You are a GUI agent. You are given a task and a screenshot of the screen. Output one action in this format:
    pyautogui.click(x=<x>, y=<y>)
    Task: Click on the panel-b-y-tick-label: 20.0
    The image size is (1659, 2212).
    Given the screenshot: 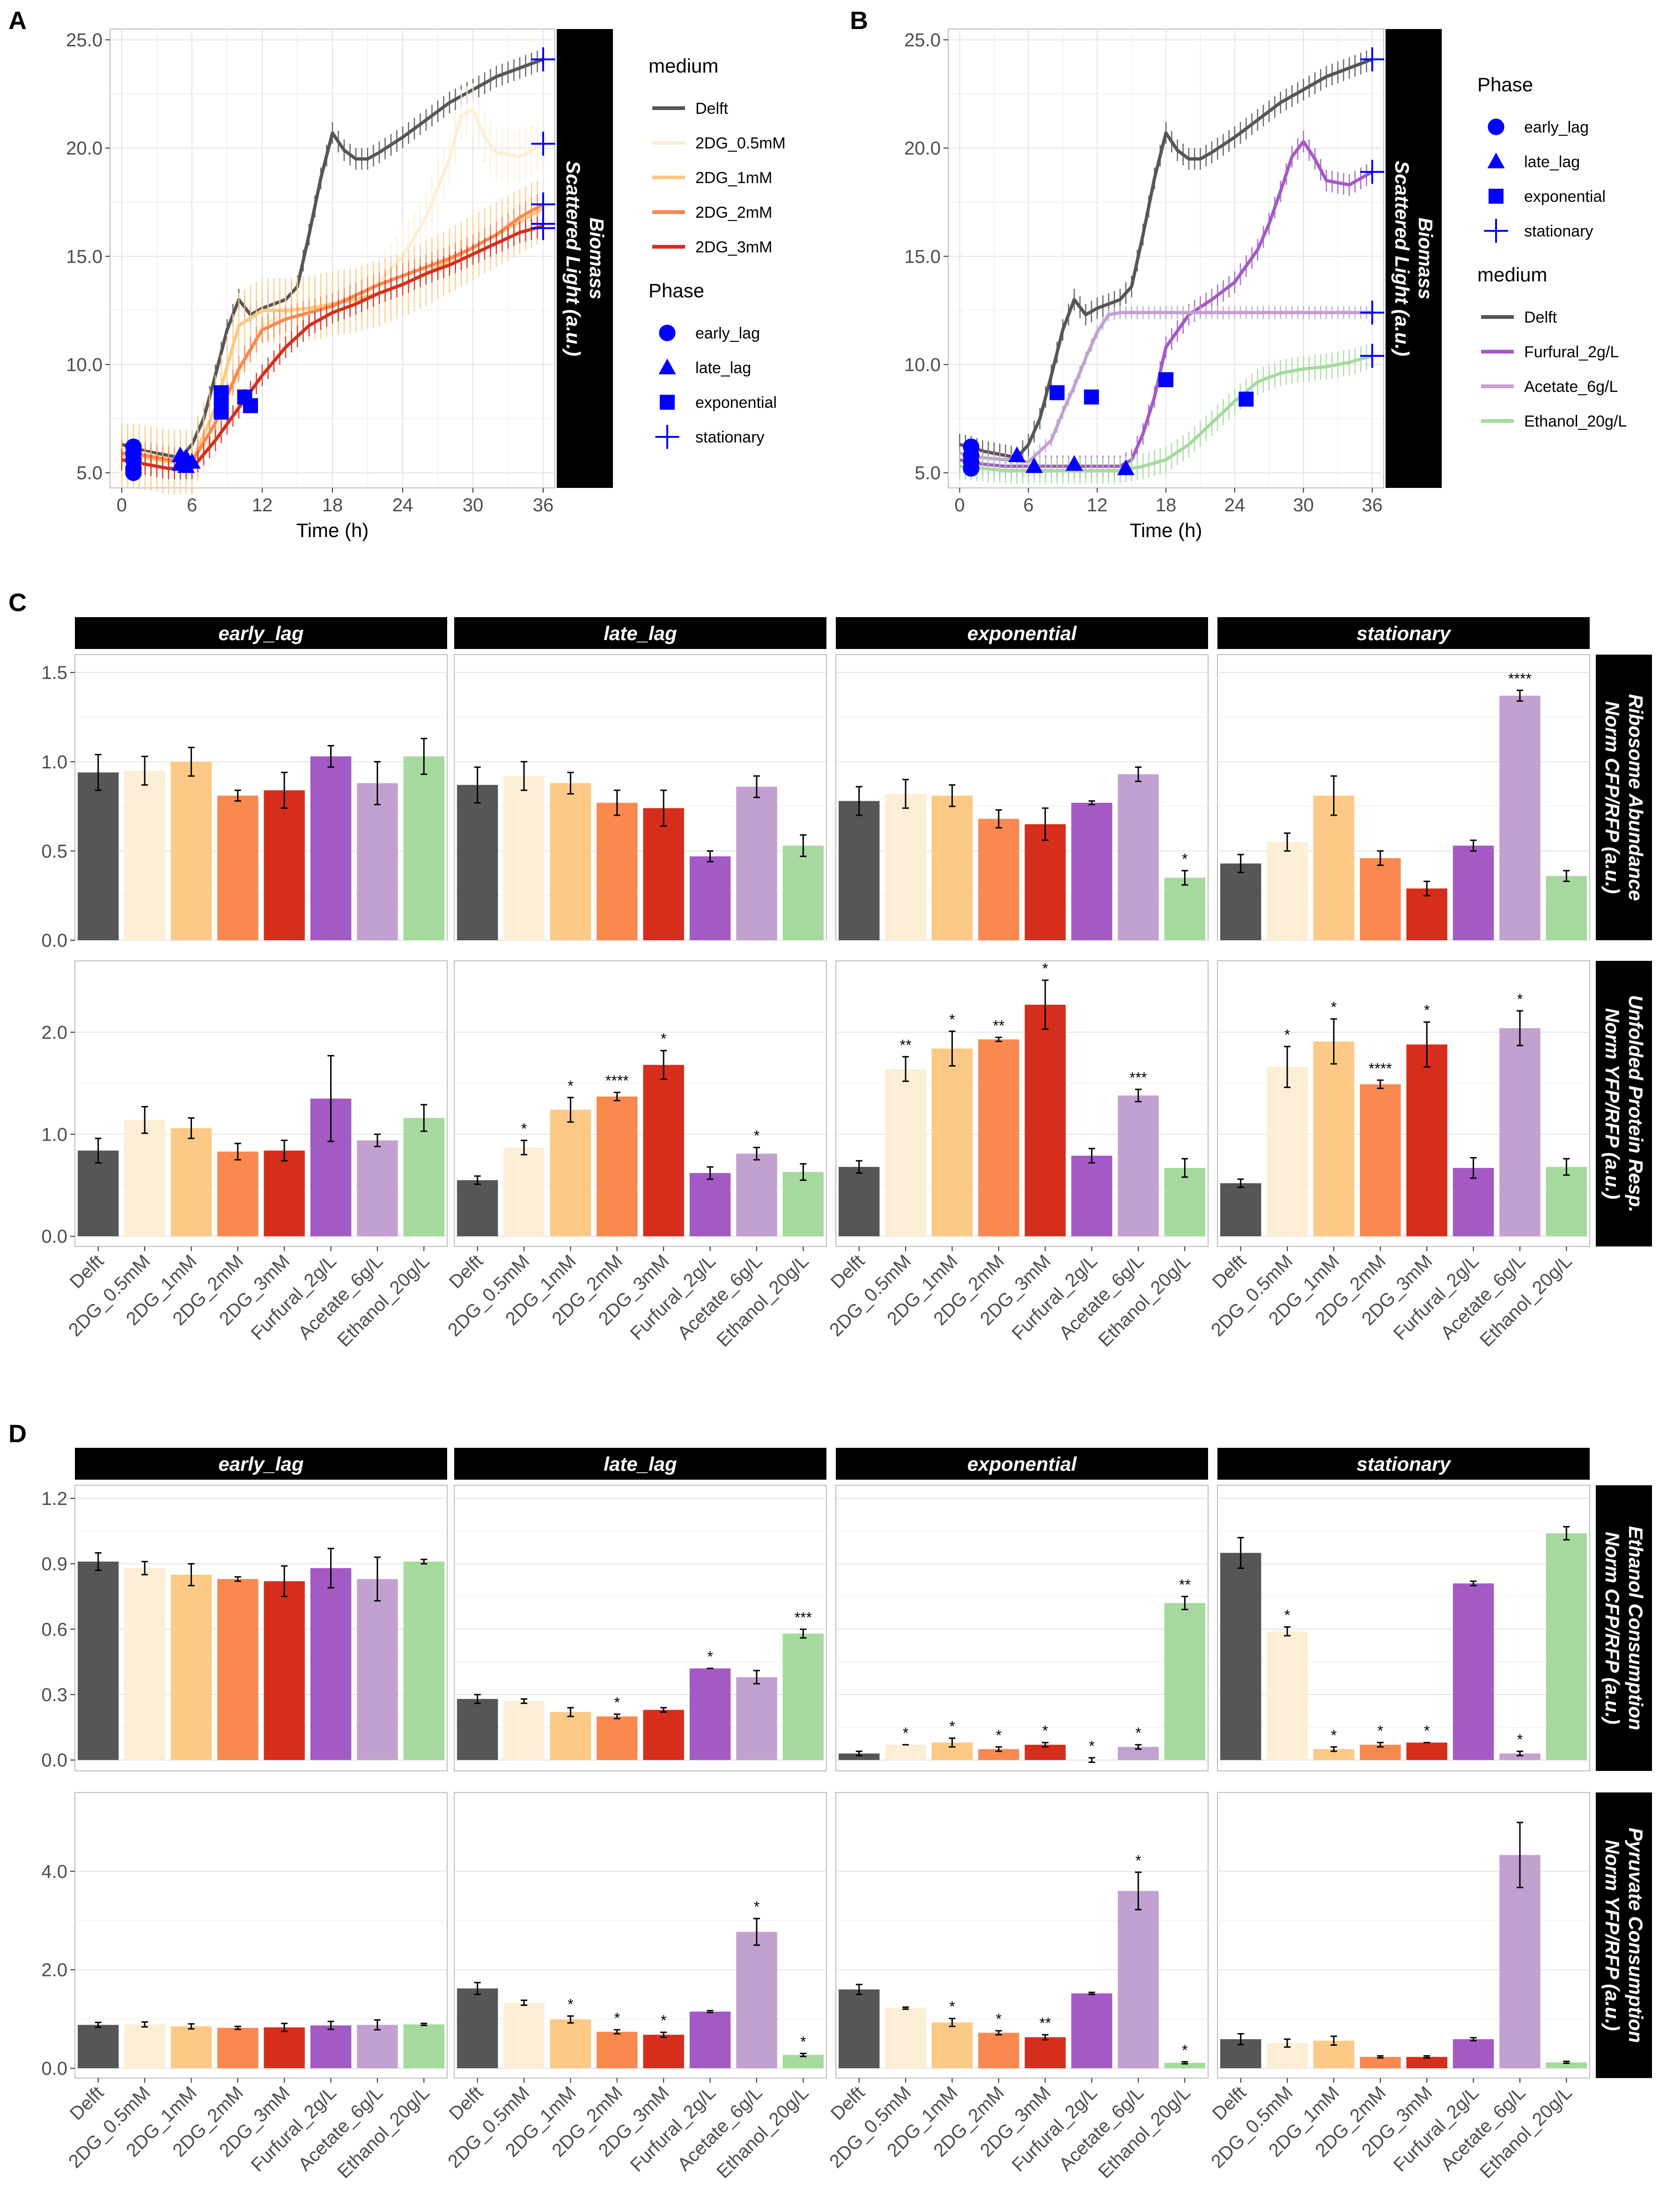 What is the action you would take?
    pyautogui.click(x=923, y=148)
    